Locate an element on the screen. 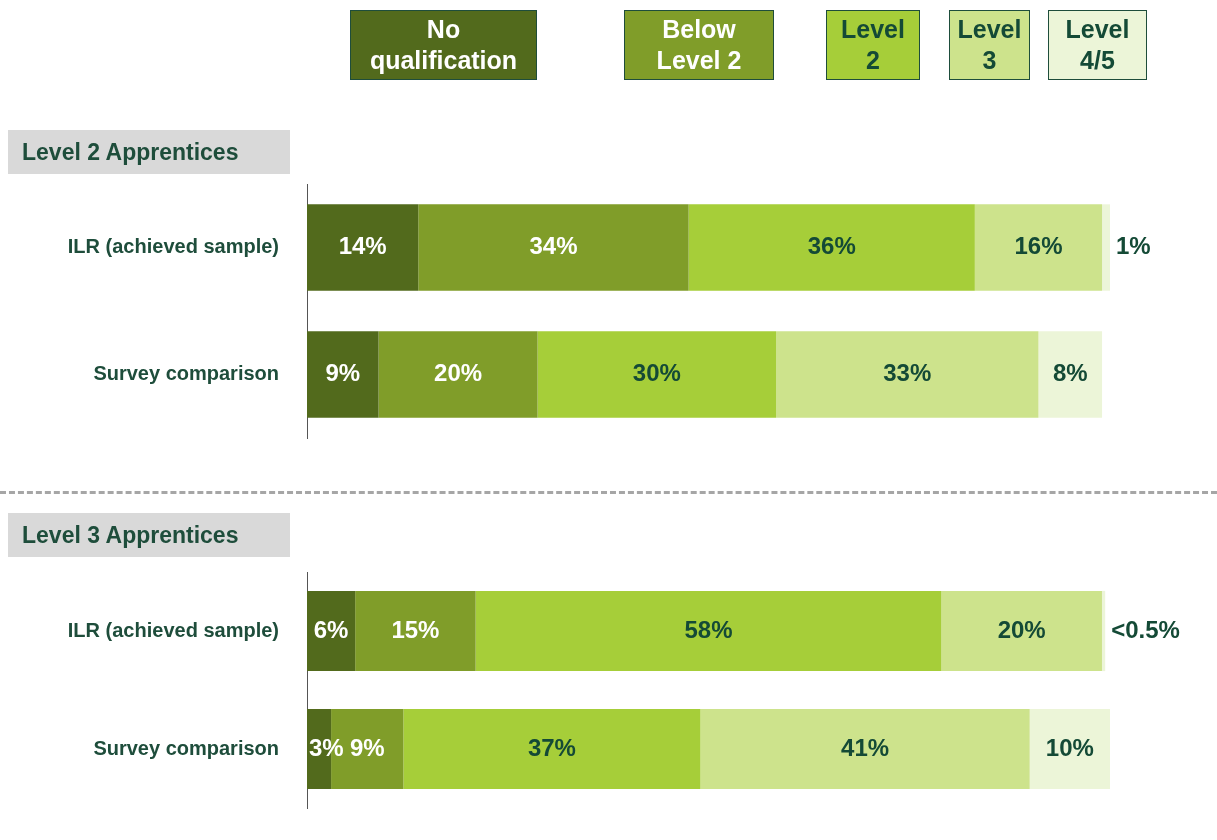 This screenshot has height=840, width=1217. text: No qualification is located at coordinates (443, 45).